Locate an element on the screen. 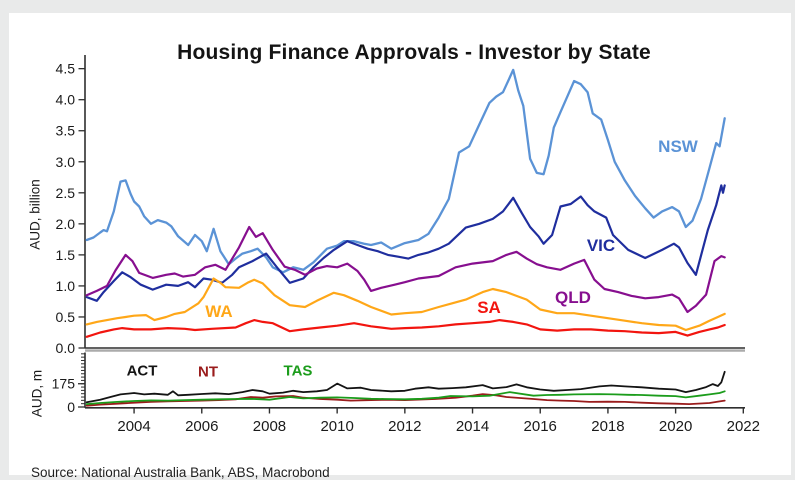  x-tick-label: 2018 is located at coordinates (607, 426).